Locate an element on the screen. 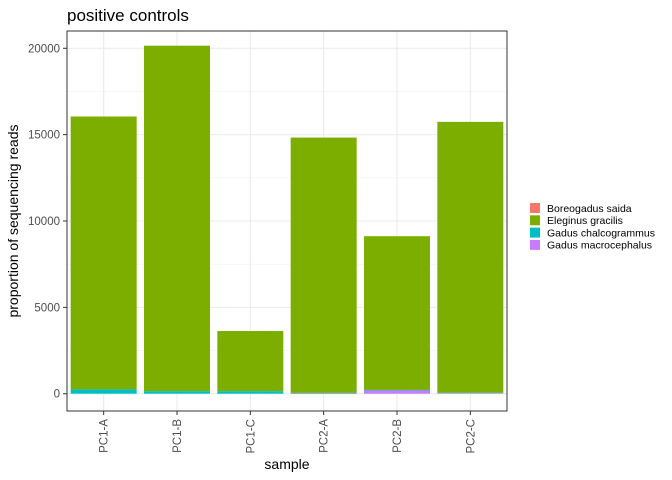  chart-title: positive controls is located at coordinates (128, 15).